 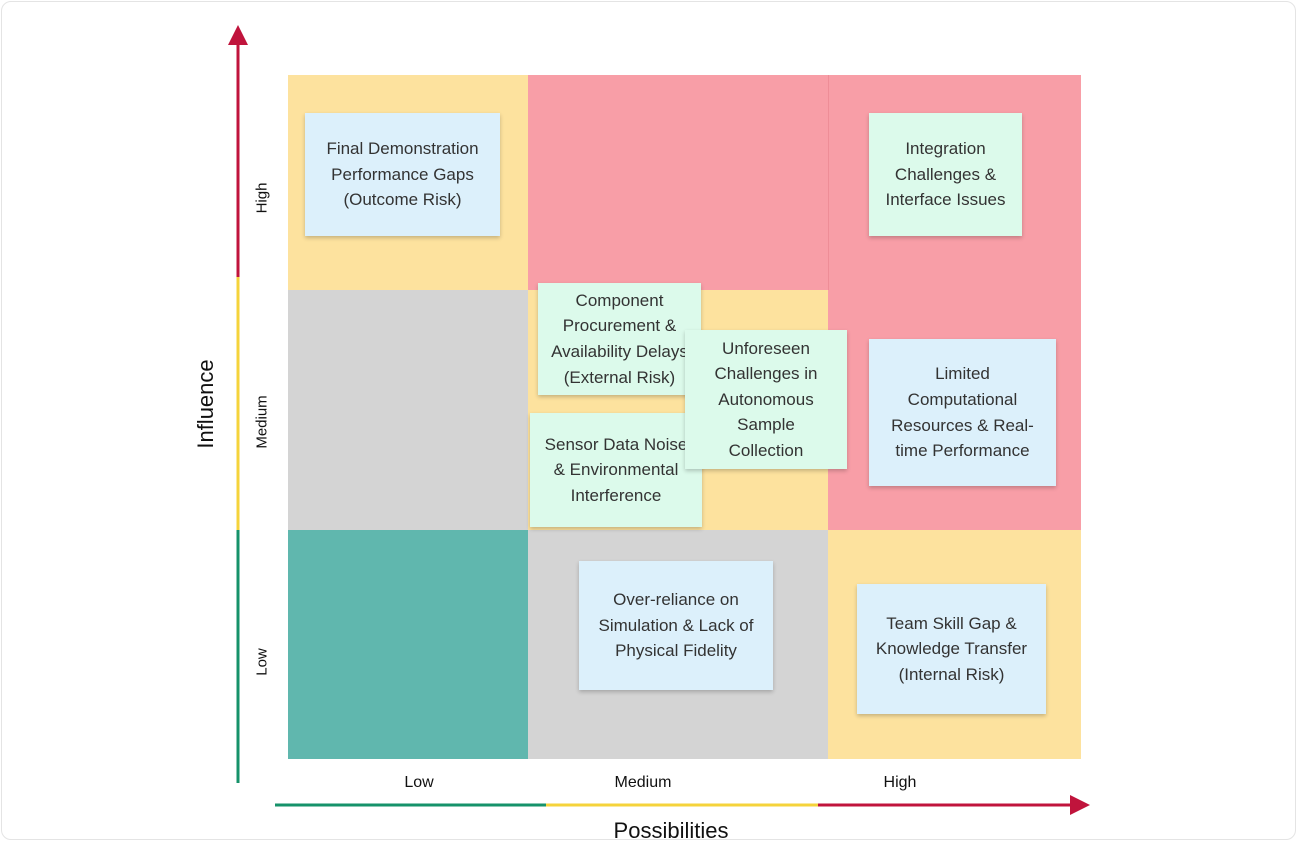 What do you see at coordinates (643, 782) in the screenshot?
I see `x-level-medium-label: Medium` at bounding box center [643, 782].